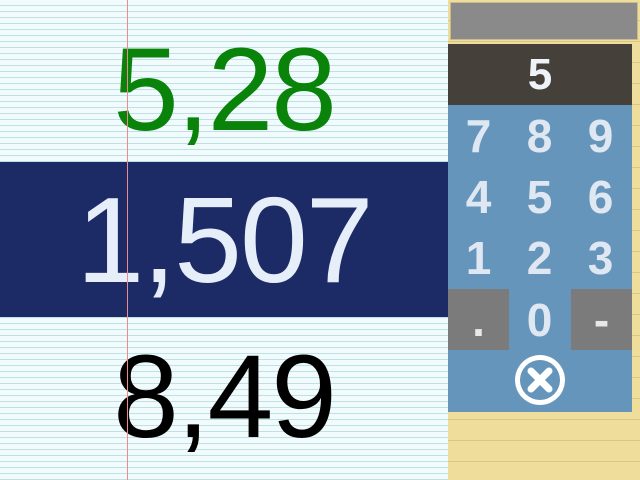 The width and height of the screenshot is (640, 480). What do you see at coordinates (600, 196) in the screenshot?
I see `key-6: 6` at bounding box center [600, 196].